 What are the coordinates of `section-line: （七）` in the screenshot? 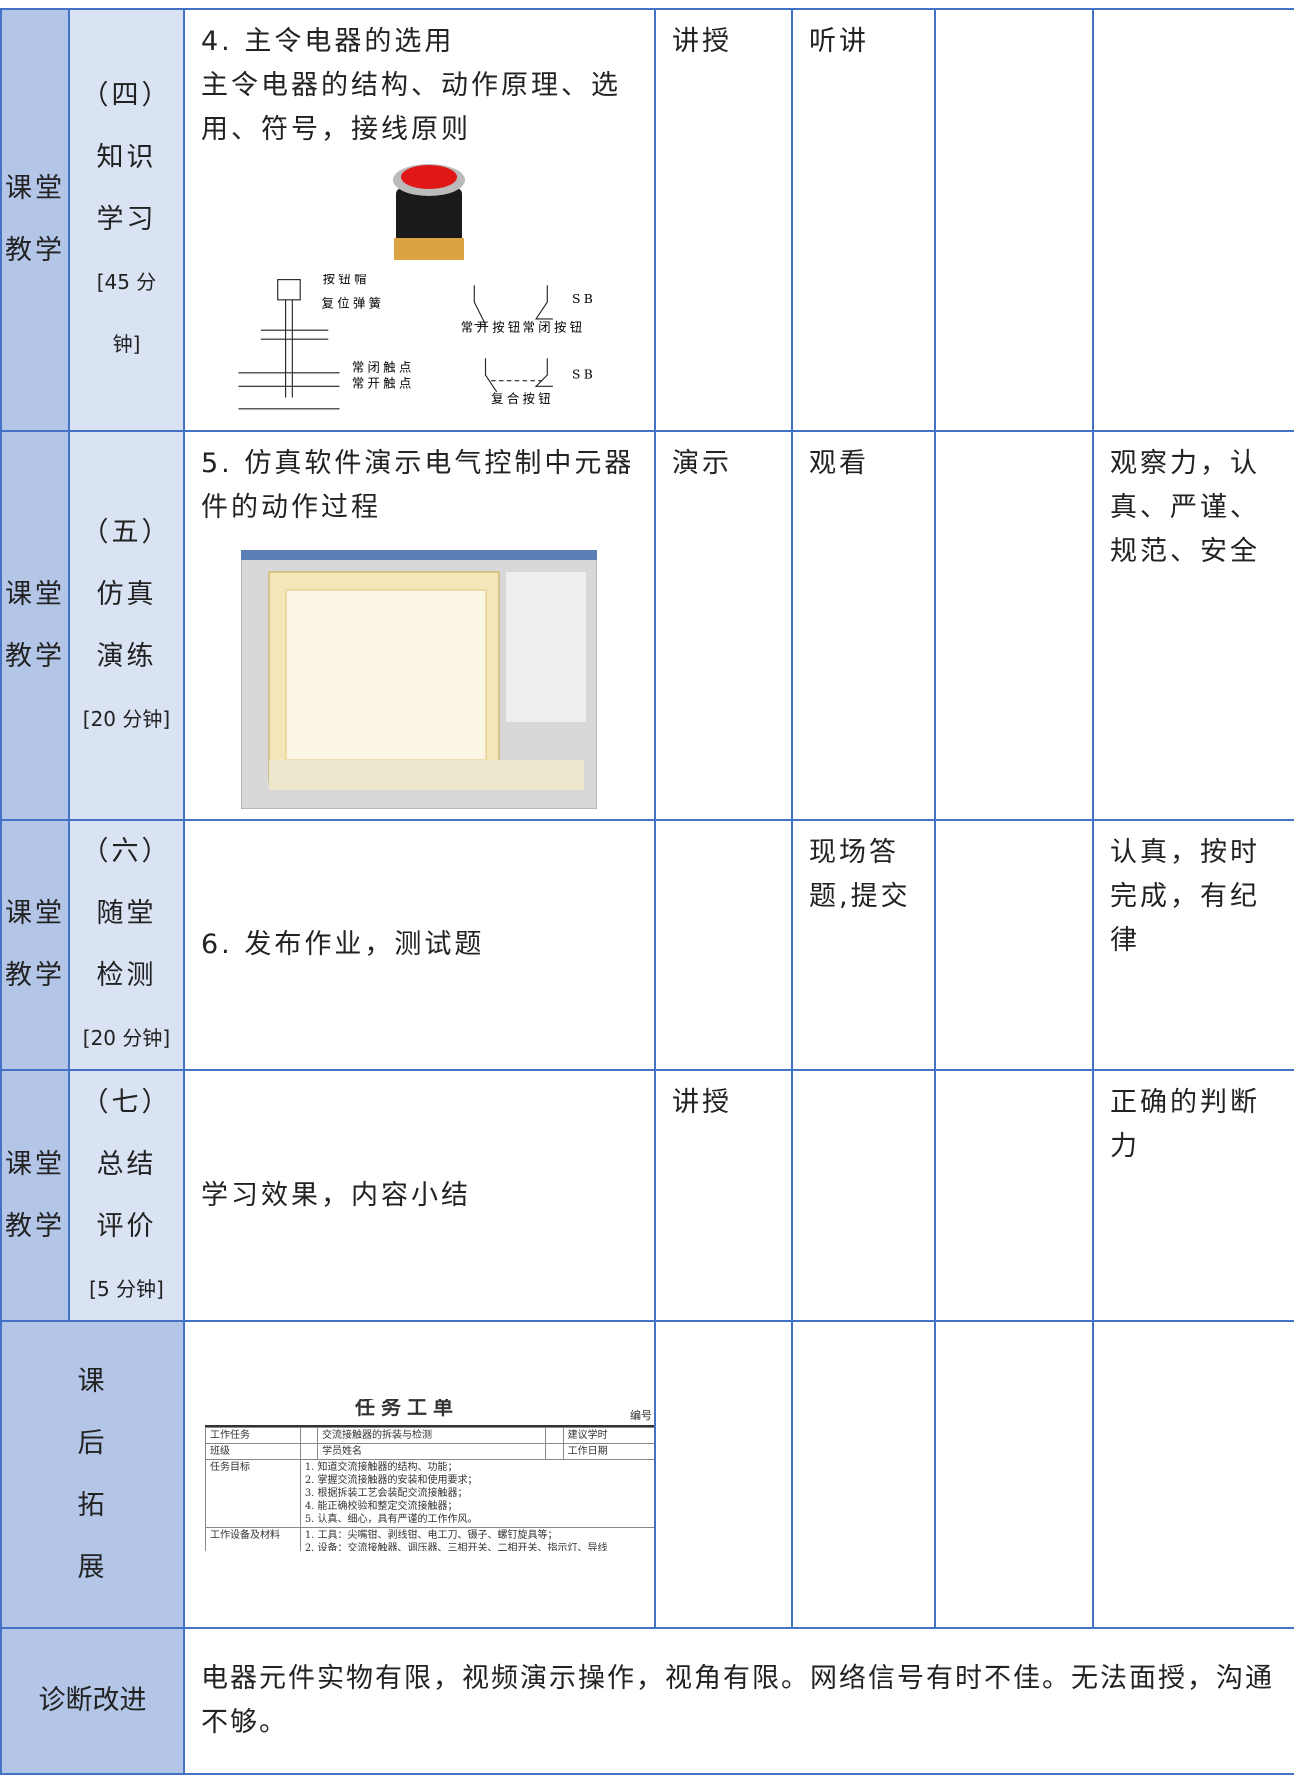 It's located at (126, 1102).